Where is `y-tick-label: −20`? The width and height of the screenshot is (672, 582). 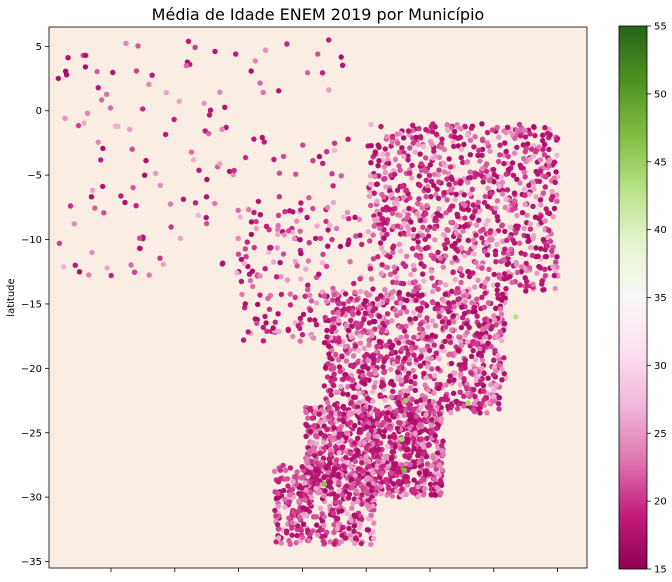
y-tick-label: −20 is located at coordinates (31, 369).